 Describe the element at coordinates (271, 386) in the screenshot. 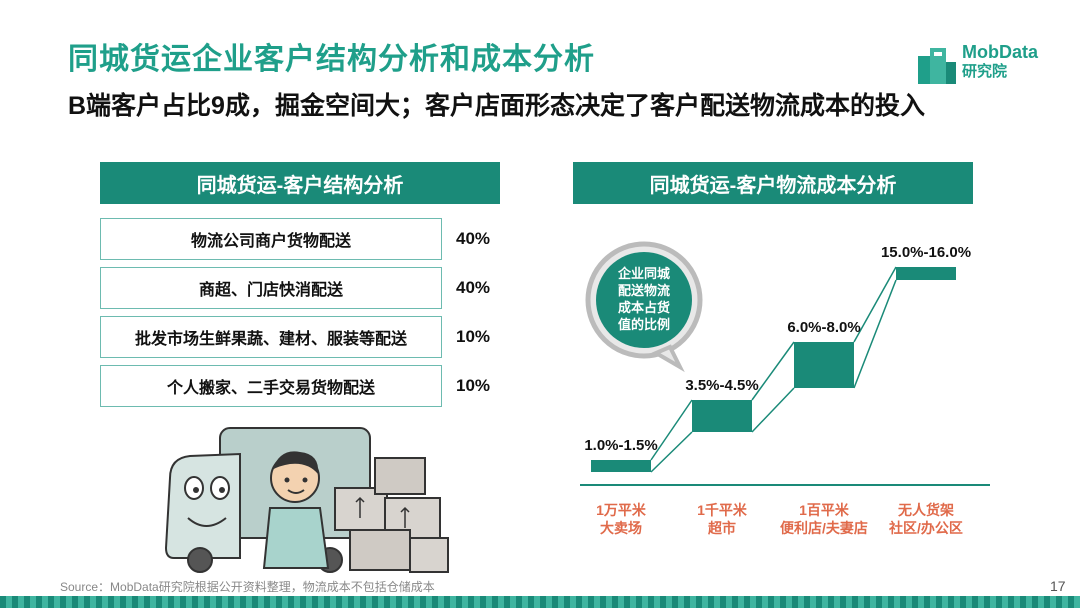

I see `customer-row: 个人搬家、二手交易货物配送` at that location.